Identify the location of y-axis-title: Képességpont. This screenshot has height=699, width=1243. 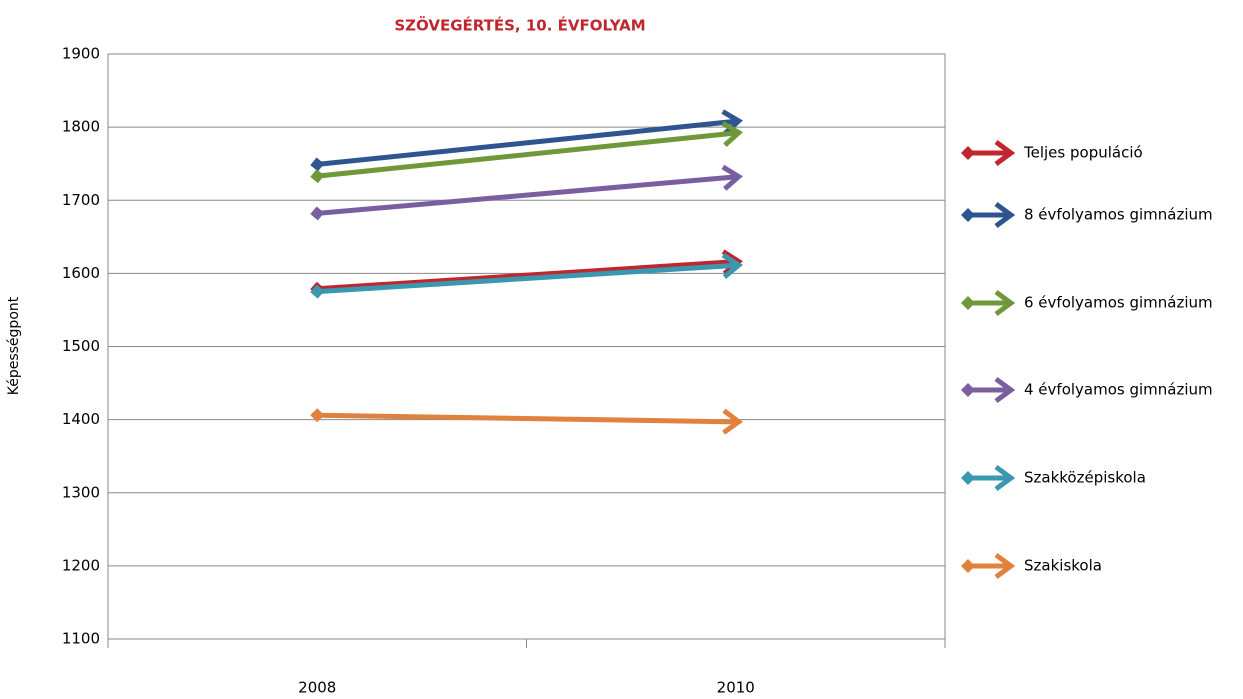
(14, 345).